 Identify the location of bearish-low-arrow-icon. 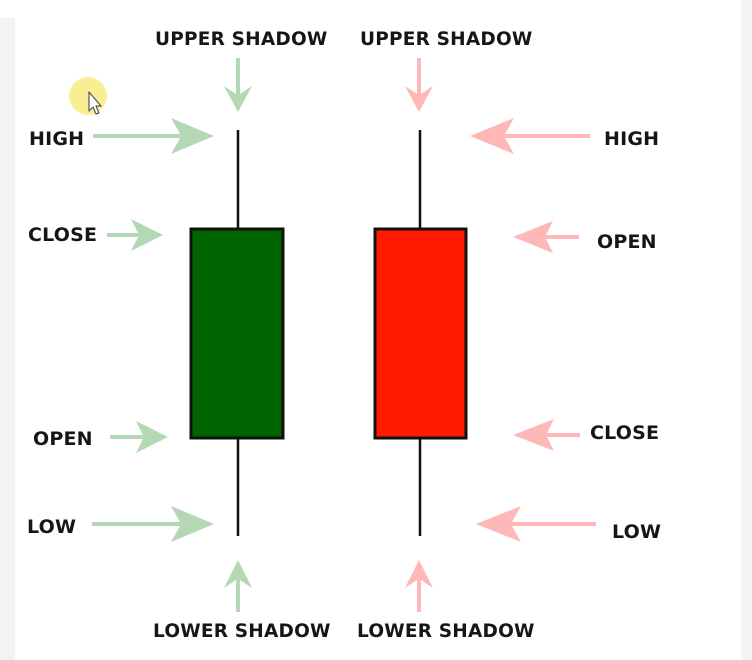
(536, 524).